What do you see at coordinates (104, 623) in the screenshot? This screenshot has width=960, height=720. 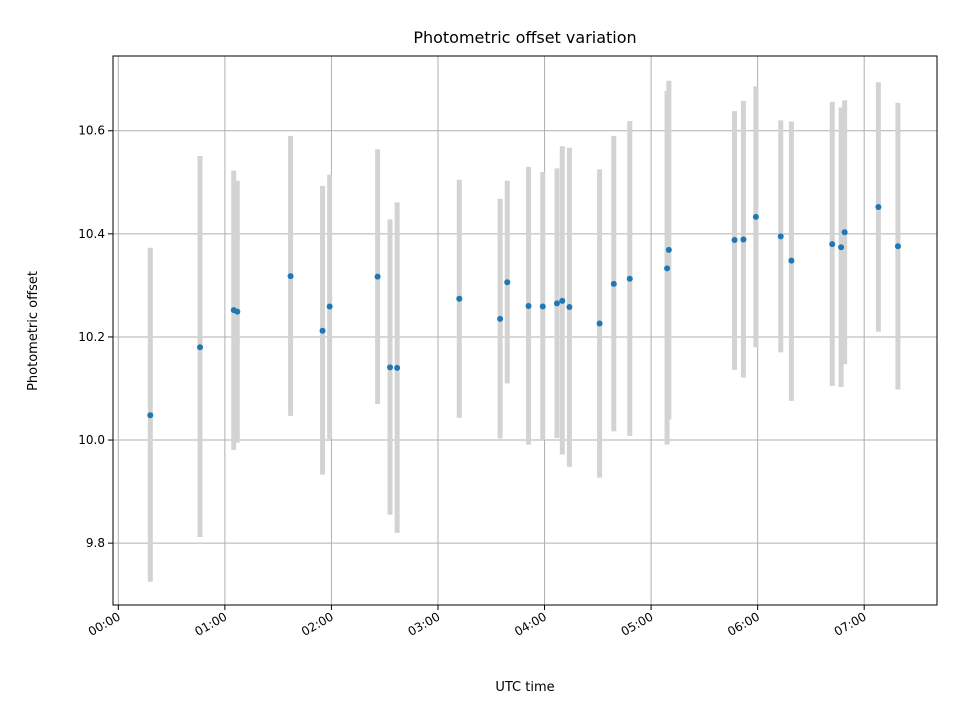 I see `x-tick-label: 00:00` at bounding box center [104, 623].